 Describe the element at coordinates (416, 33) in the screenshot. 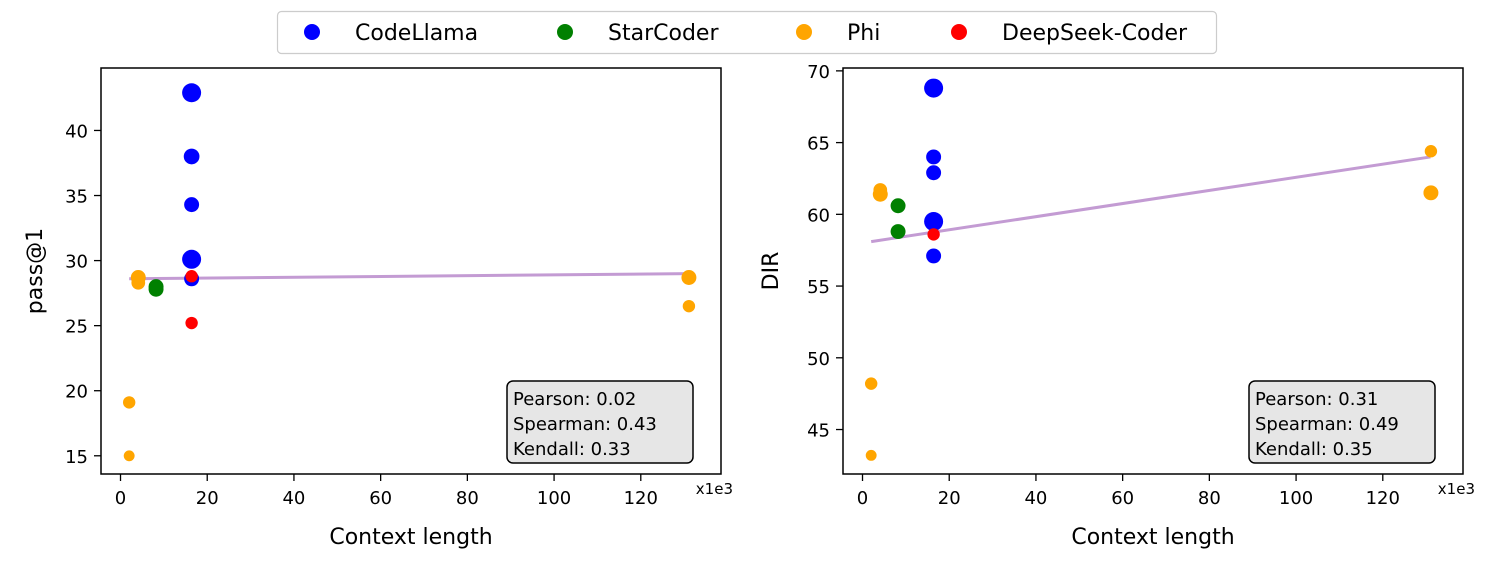

I see `legend-label: CodeLlama` at that location.